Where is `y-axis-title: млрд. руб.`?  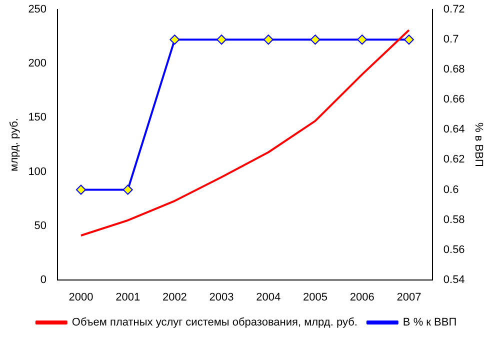
y-axis-title: млрд. руб. is located at coordinates (14, 145).